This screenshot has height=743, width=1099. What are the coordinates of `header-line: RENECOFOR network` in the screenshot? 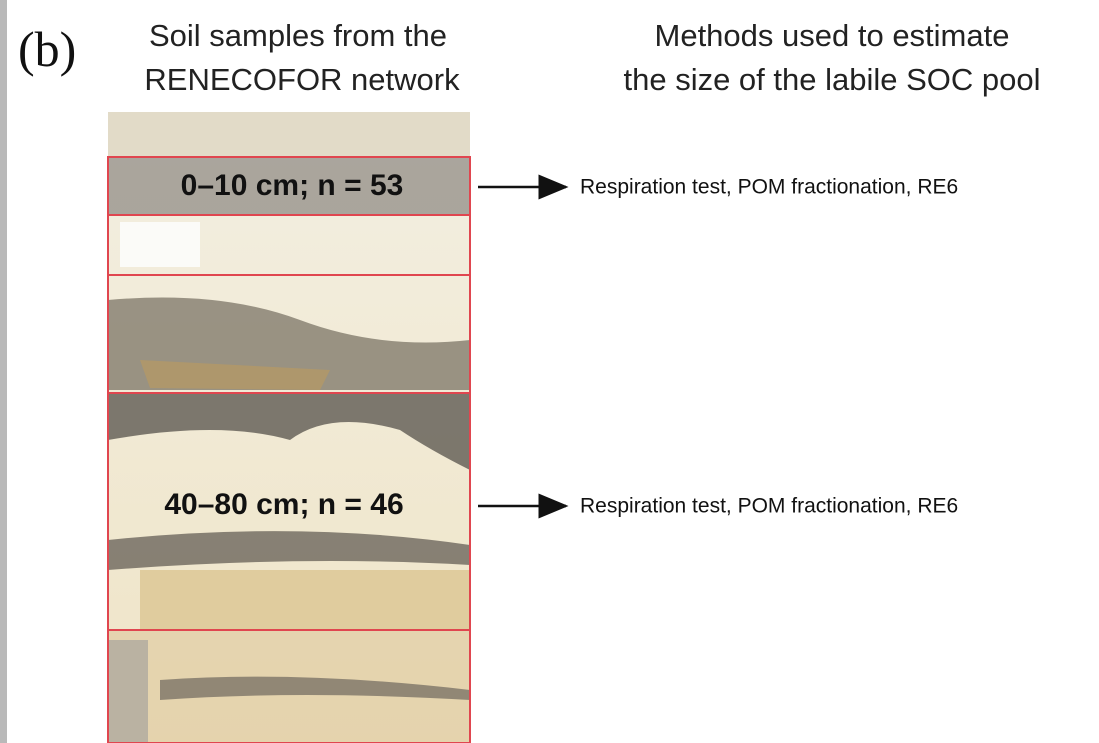 It's located at (302, 79).